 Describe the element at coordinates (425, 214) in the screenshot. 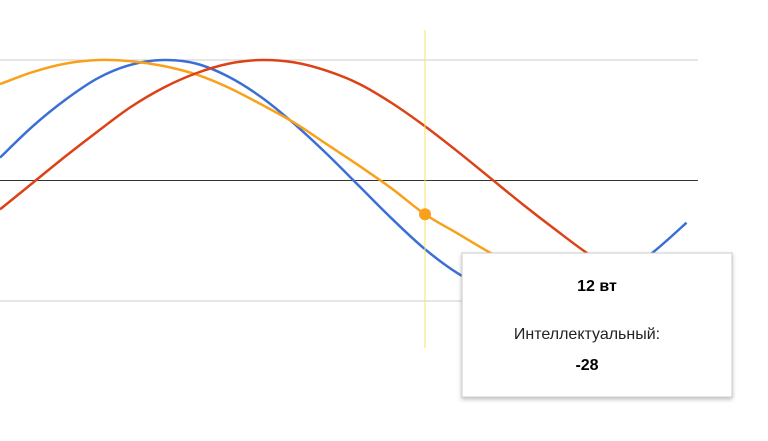

I see `hover-point` at that location.